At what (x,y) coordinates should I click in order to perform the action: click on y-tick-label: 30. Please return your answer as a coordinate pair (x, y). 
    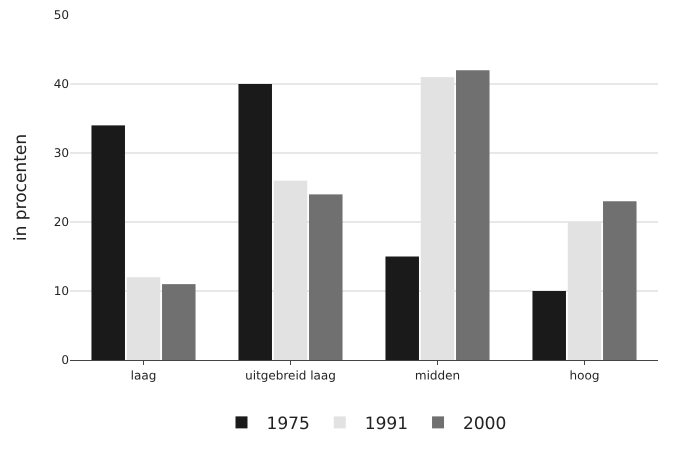
    Looking at the image, I should click on (61, 153).